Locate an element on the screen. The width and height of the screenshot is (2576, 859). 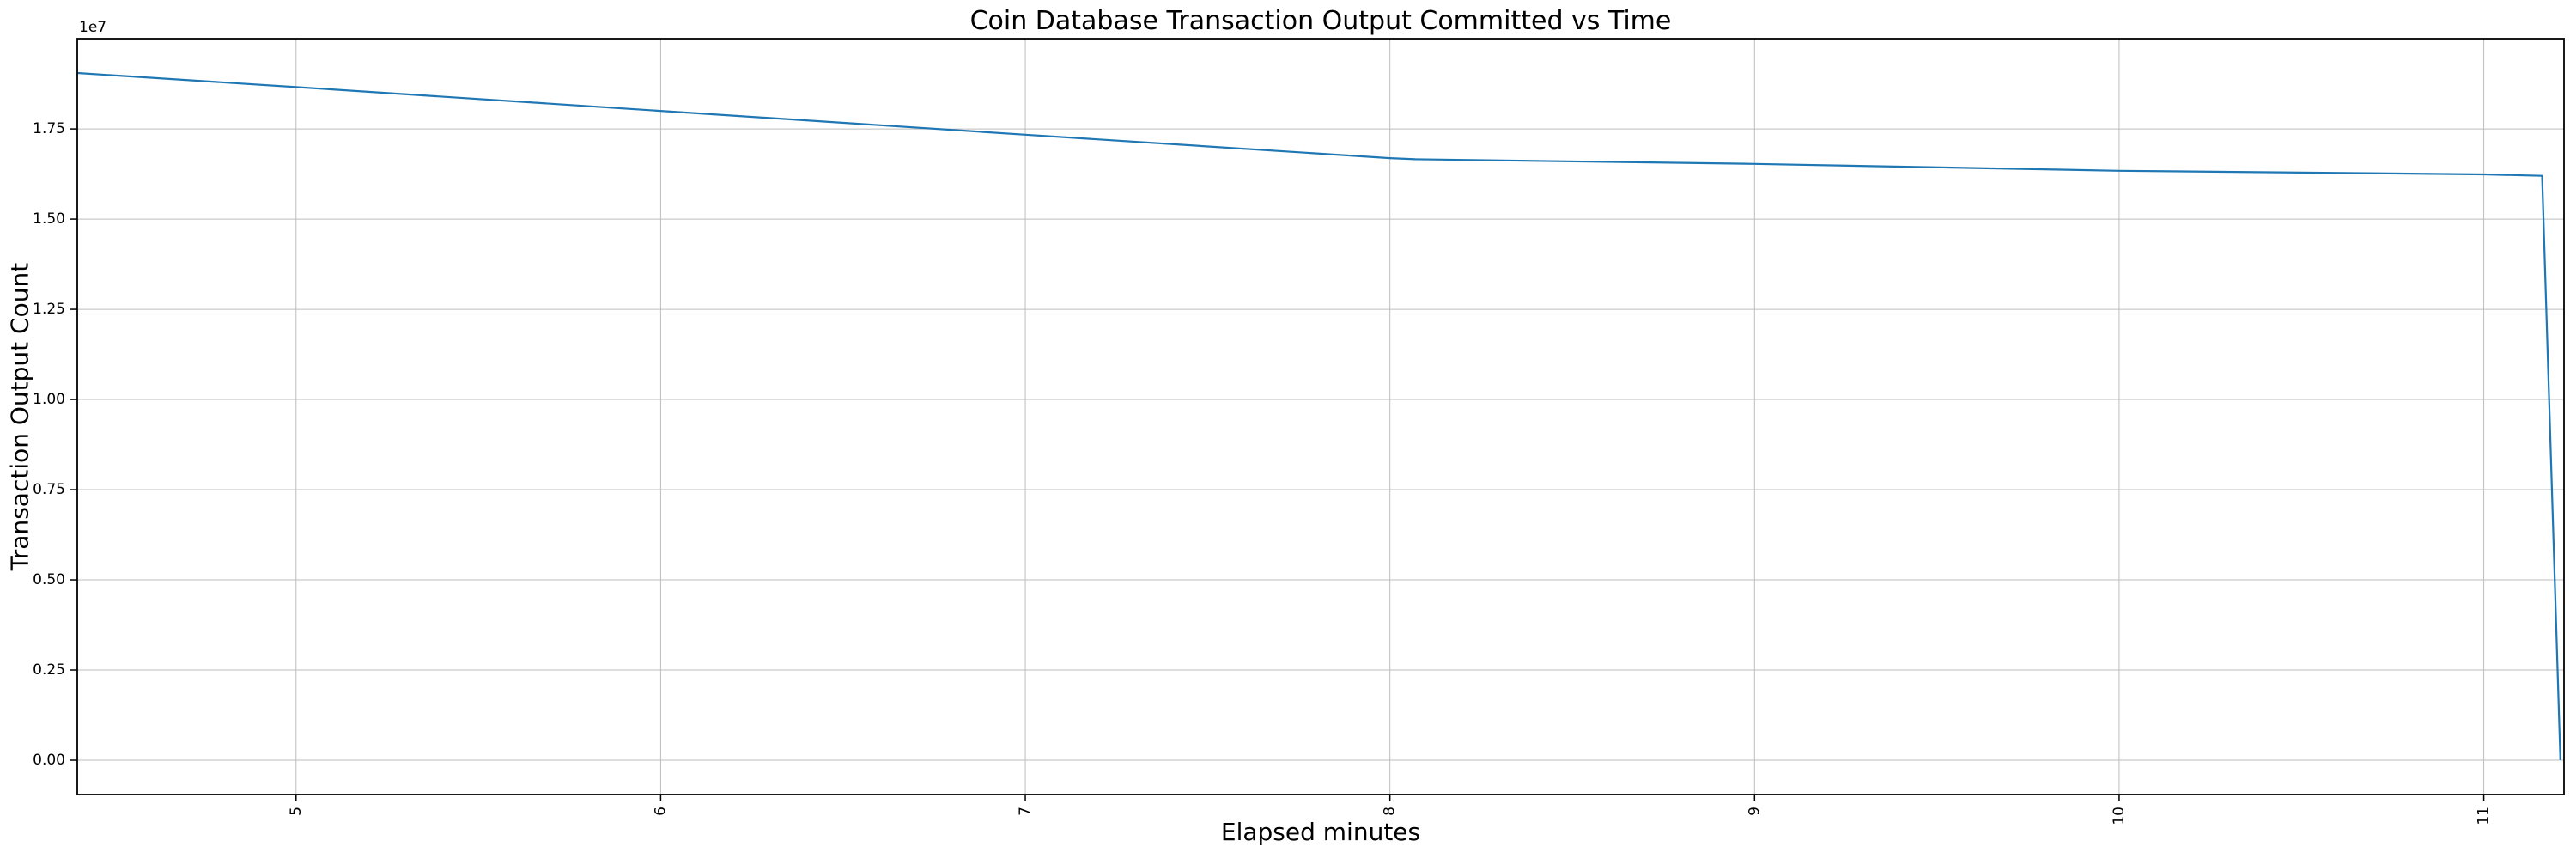
x-tick-label: 11 is located at coordinates (2485, 816).